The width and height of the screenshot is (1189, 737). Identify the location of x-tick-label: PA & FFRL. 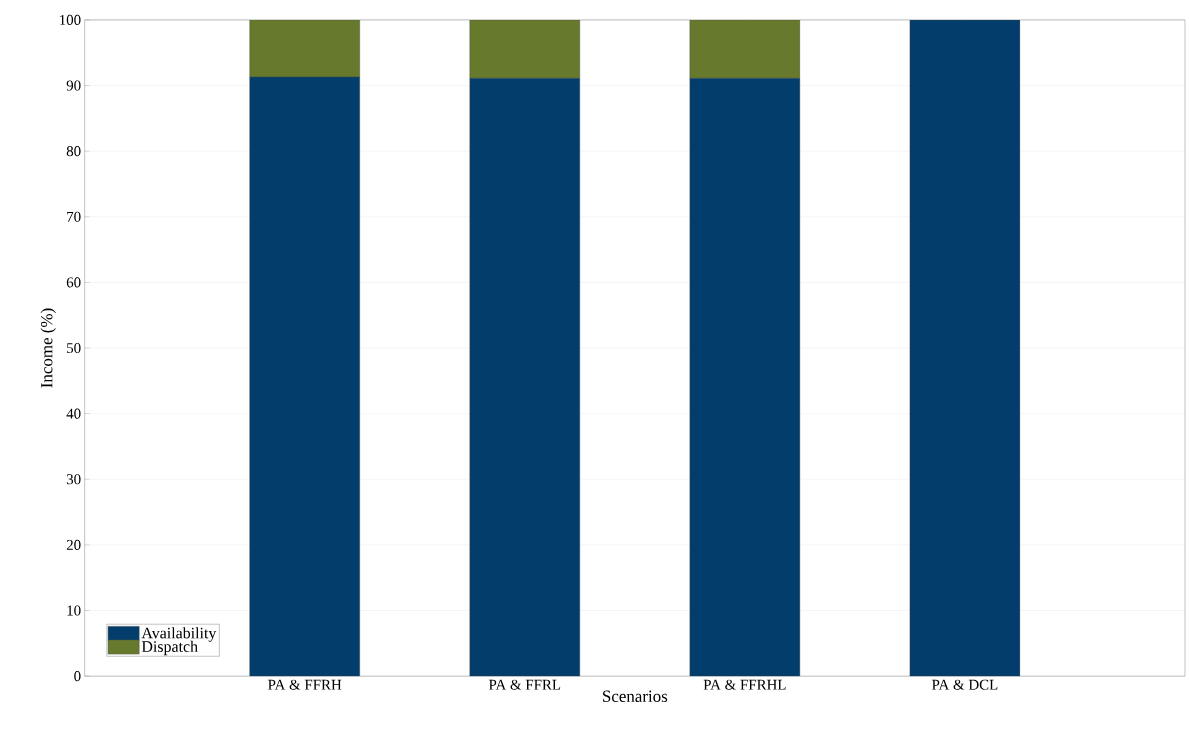
(524, 684).